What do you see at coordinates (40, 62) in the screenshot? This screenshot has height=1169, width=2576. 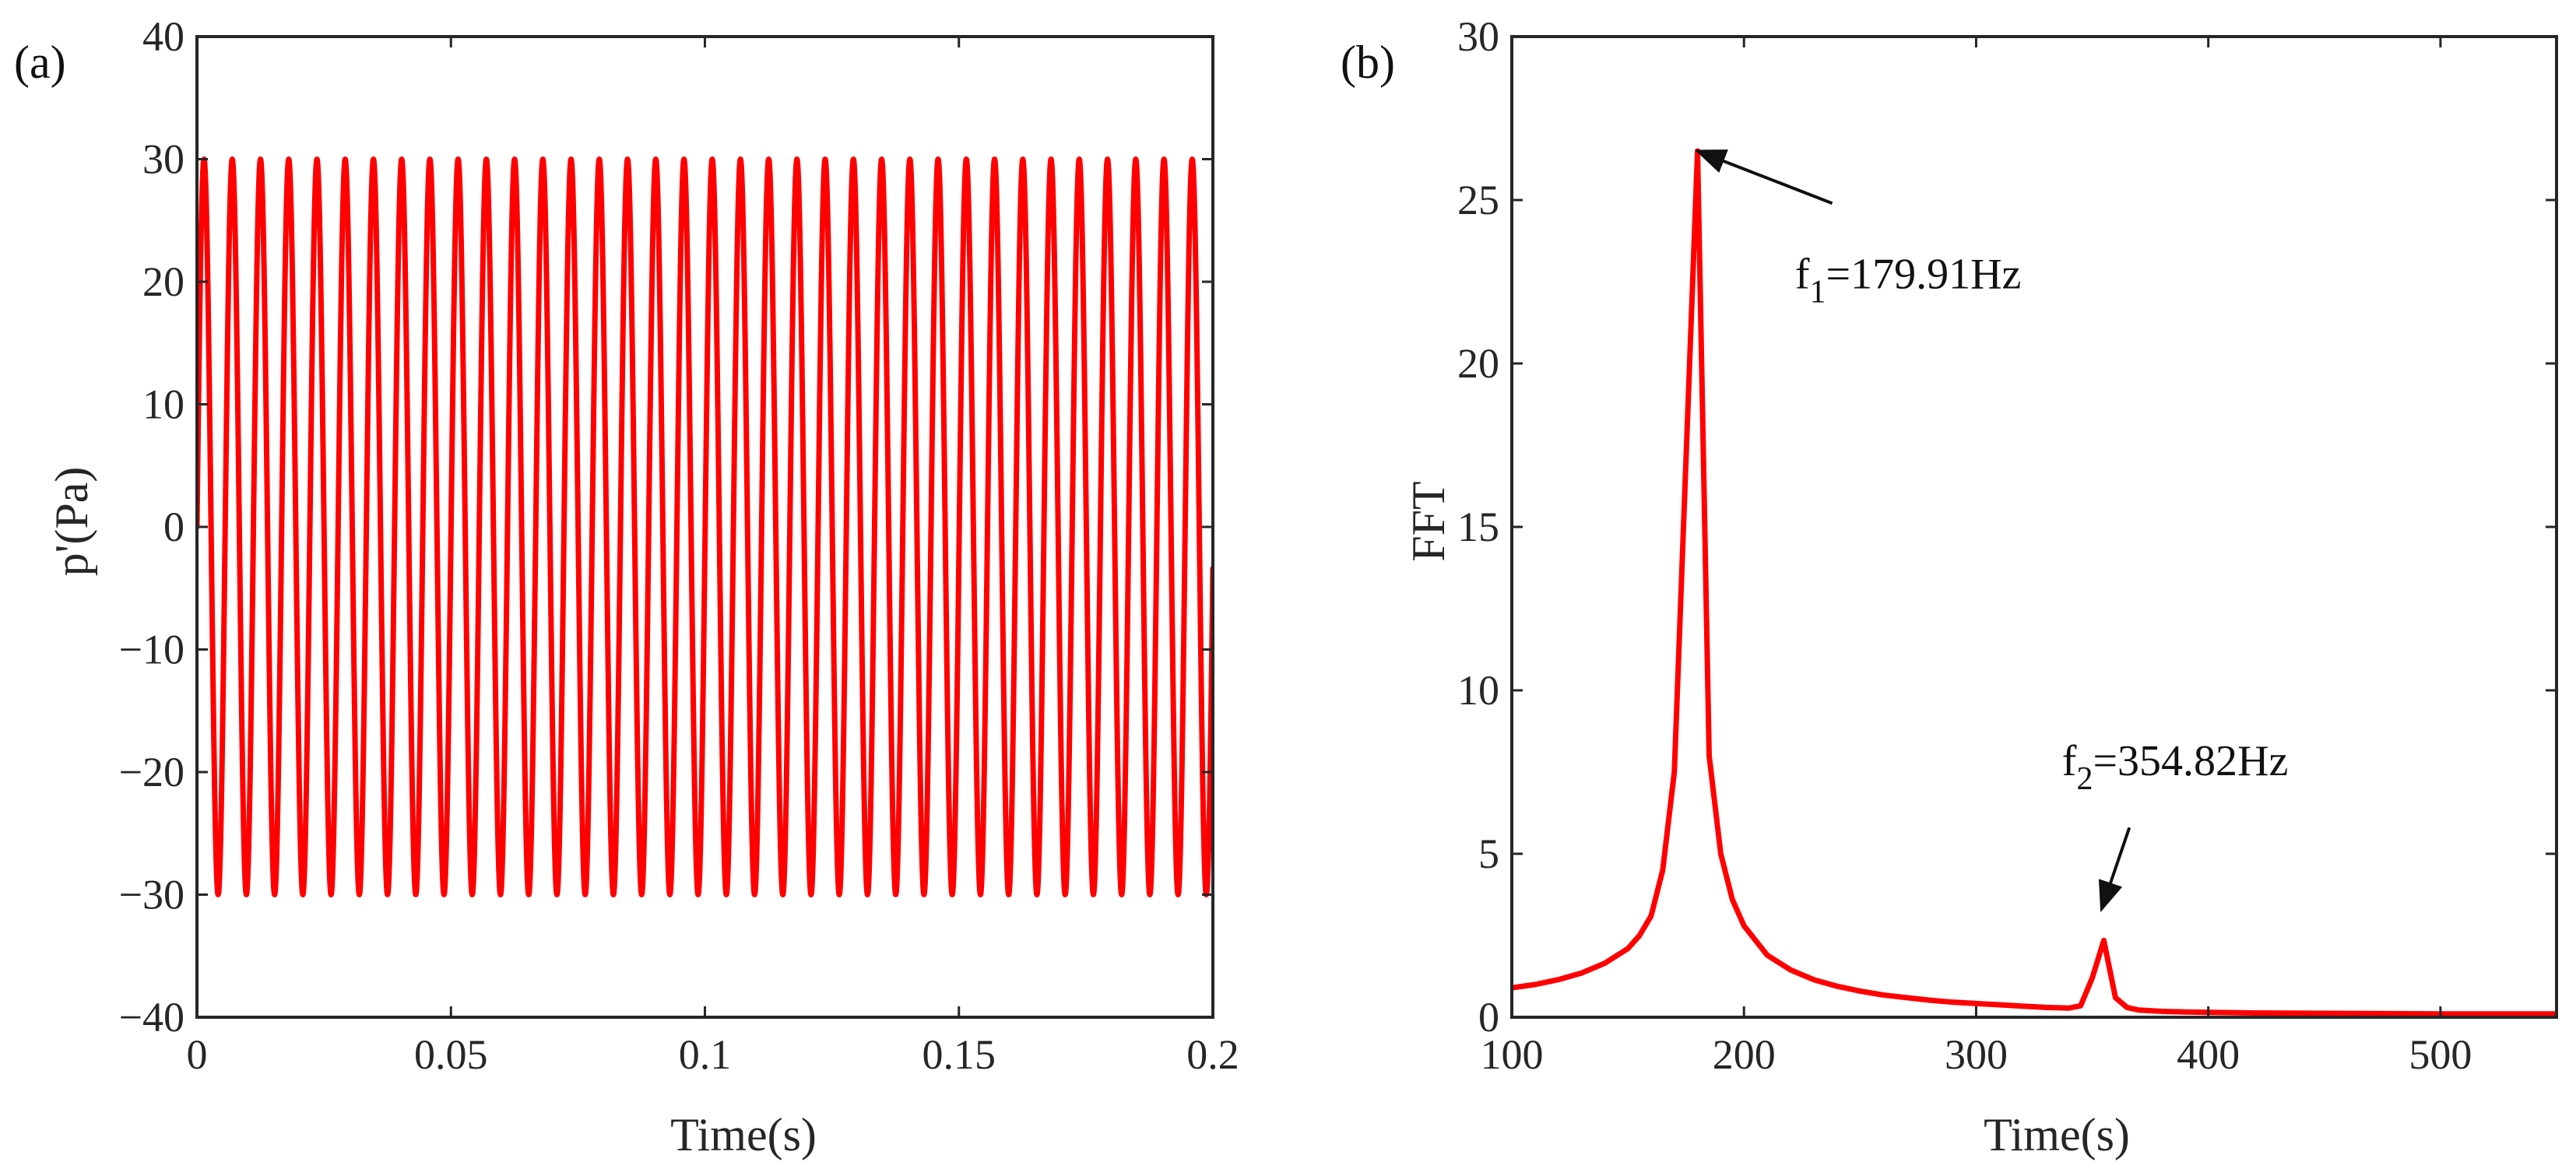 I see `panel-label-a: (a)` at bounding box center [40, 62].